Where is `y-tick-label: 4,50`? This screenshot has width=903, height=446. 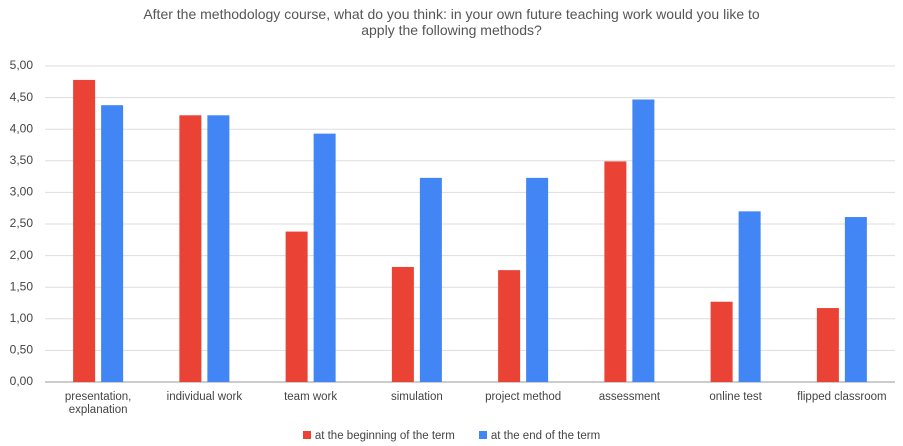 y-tick-label: 4,50 is located at coordinates (22, 97).